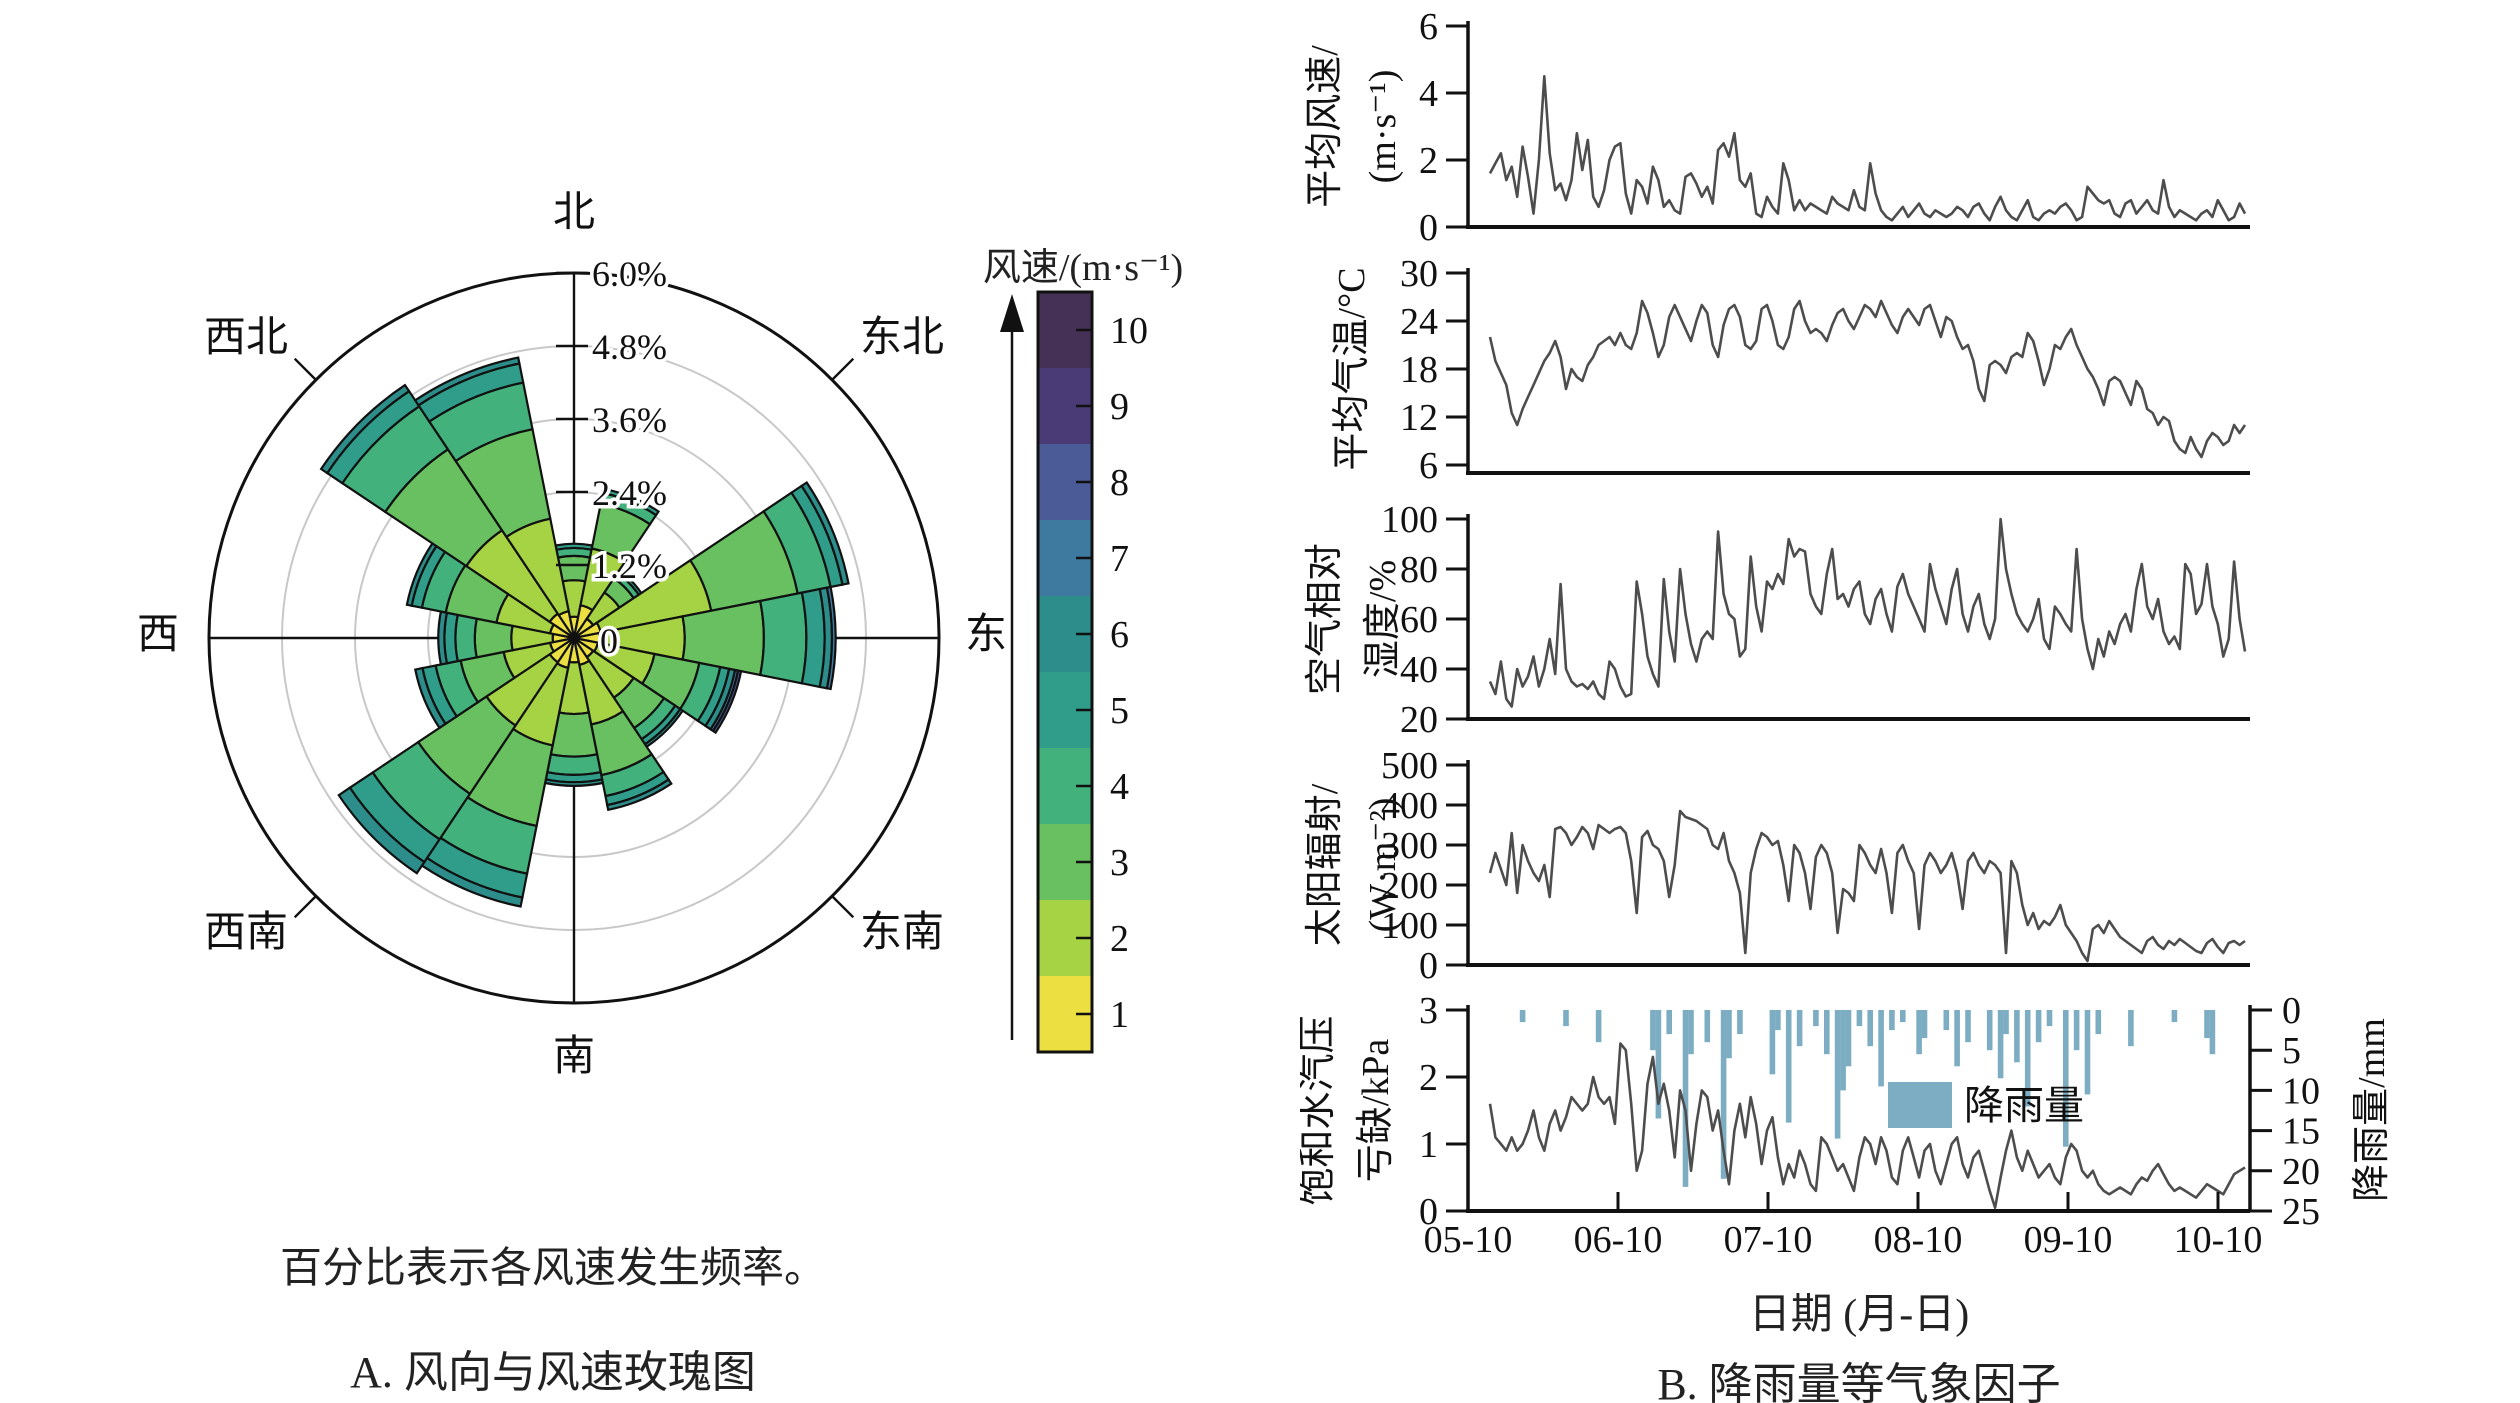  Describe the element at coordinates (1867, 886) in the screenshot. I see `solar_radiation-line` at that location.